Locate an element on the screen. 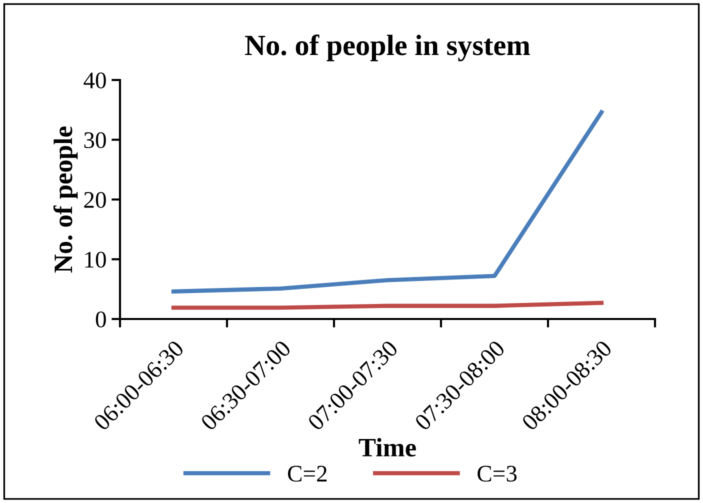  legend-label: C=2 is located at coordinates (307, 474).